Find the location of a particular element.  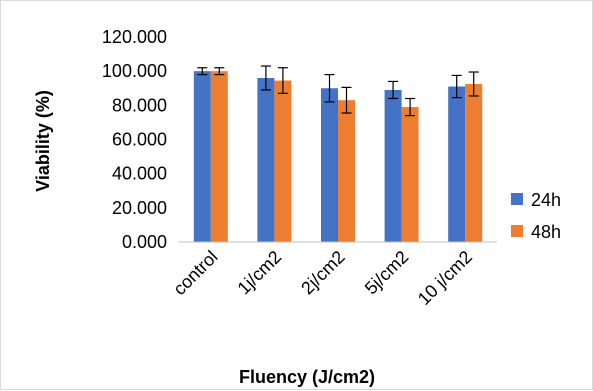

category-labels: control 1j/cm2 2j/cm2 5j/cm2 10 j/cm2 is located at coordinates (322, 278).